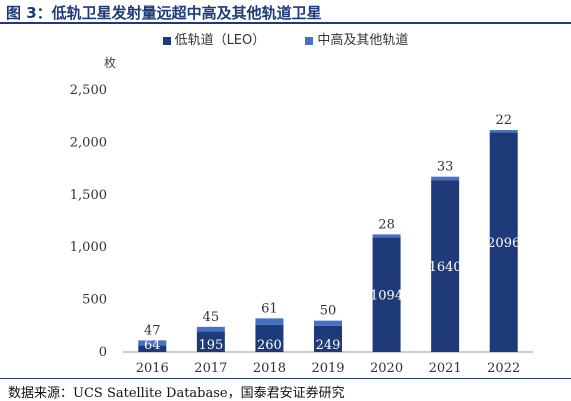 The image size is (571, 401). I want to click on data-label-leo: 64, so click(152, 345).